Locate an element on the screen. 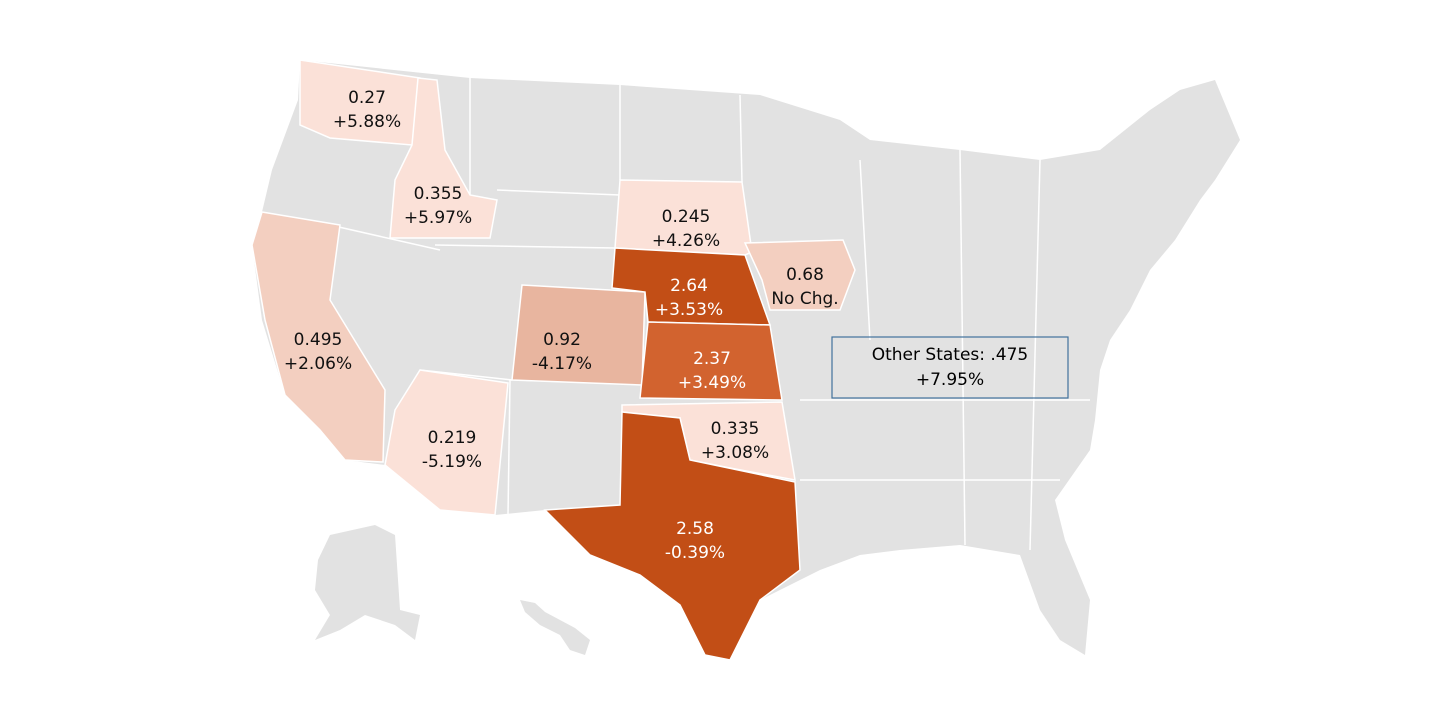  state-change: +5.88% is located at coordinates (367, 122).